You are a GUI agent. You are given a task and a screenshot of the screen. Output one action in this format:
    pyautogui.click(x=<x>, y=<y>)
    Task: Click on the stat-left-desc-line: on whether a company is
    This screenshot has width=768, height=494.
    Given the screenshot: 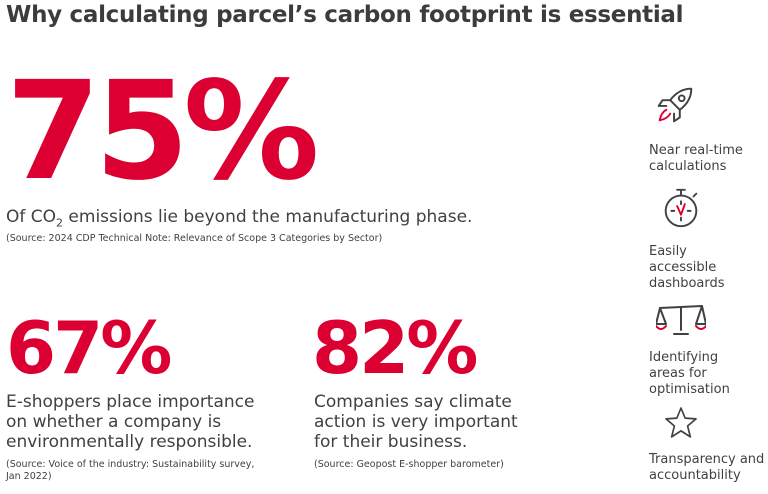 What is the action you would take?
    pyautogui.click(x=114, y=422)
    